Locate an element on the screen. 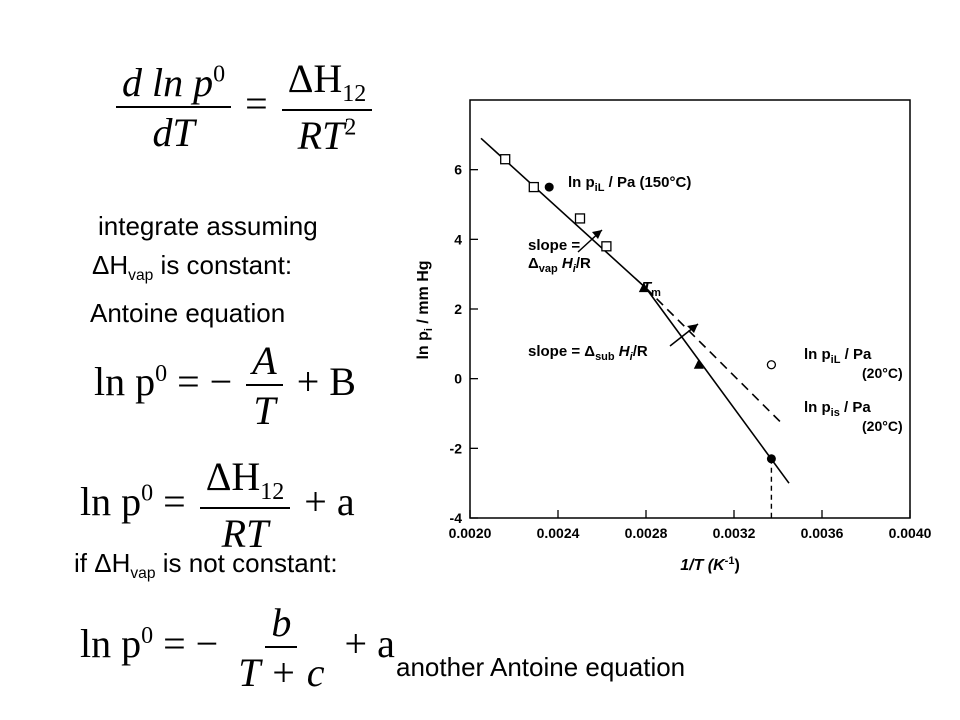 Image resolution: width=960 pixels, height=720 pixels. y-tick-label: 6 is located at coordinates (458, 170).